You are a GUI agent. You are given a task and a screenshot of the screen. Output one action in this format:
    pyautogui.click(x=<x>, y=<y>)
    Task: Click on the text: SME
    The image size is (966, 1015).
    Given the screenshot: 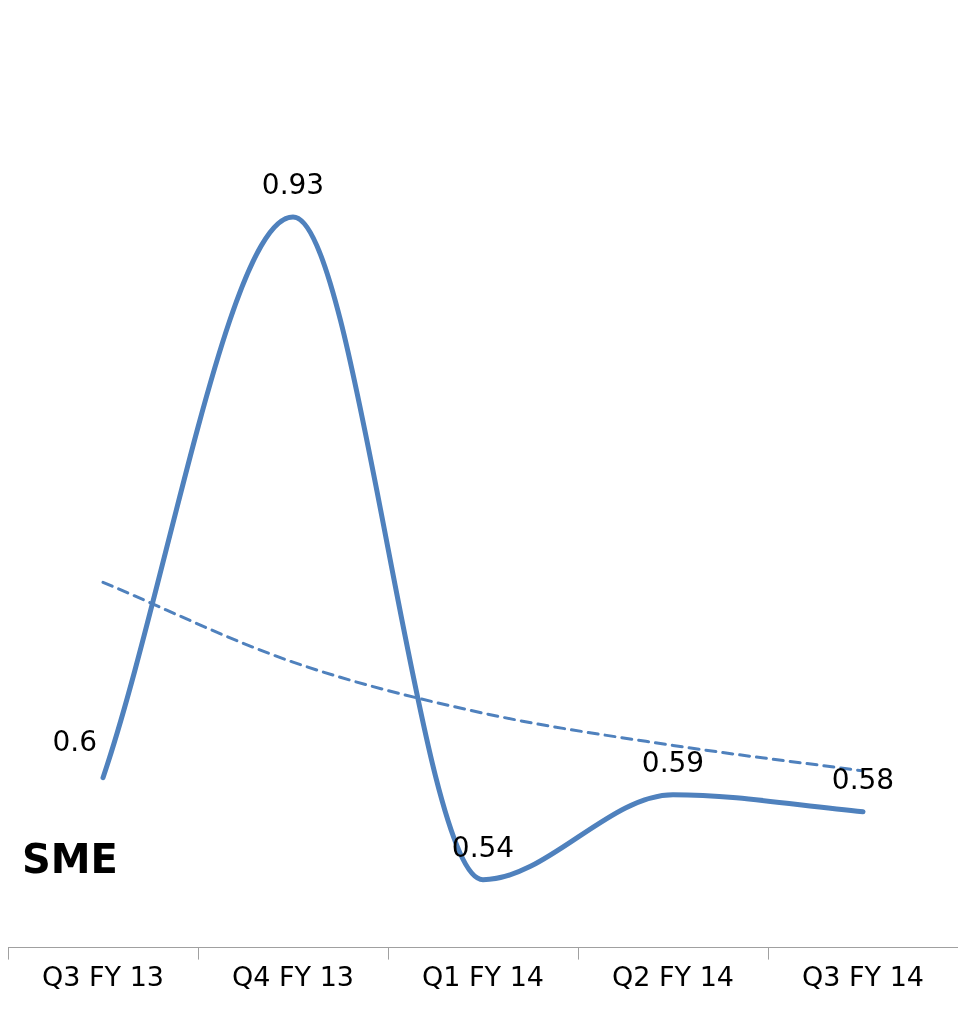 What is the action you would take?
    pyautogui.click(x=70, y=858)
    